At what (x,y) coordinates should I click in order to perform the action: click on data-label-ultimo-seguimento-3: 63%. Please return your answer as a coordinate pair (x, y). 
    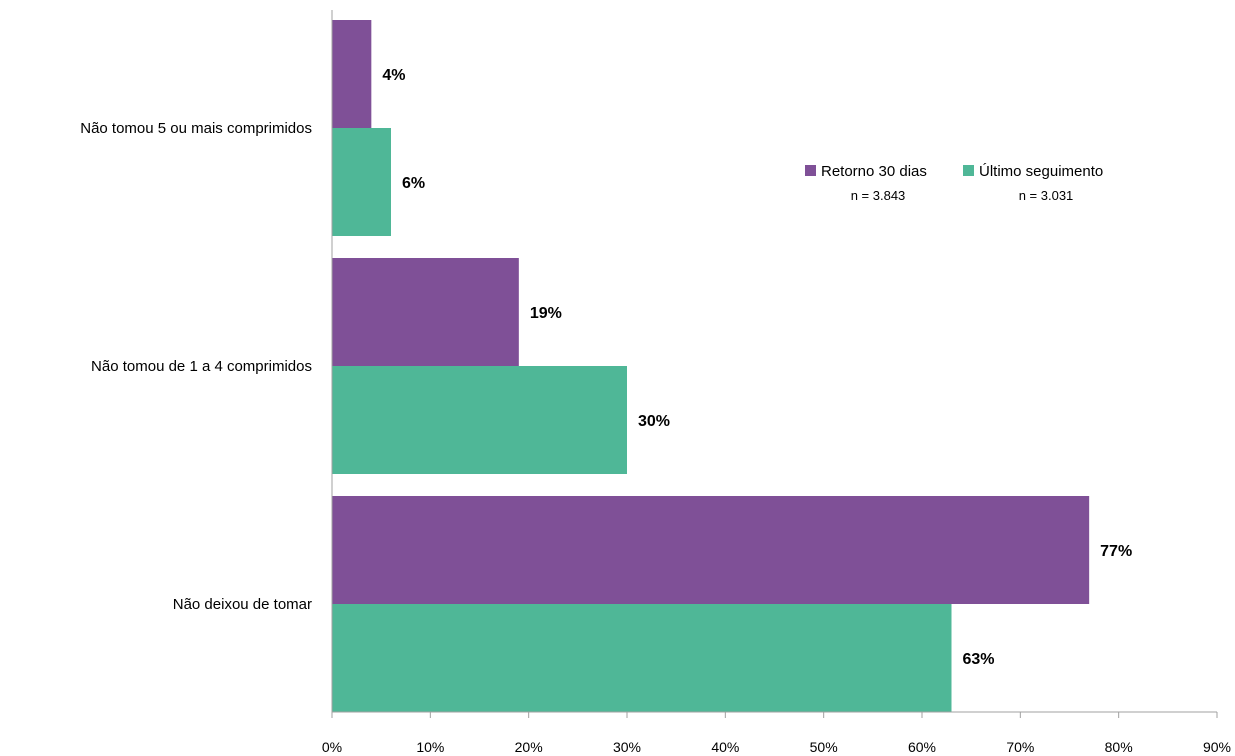
    Looking at the image, I should click on (979, 659).